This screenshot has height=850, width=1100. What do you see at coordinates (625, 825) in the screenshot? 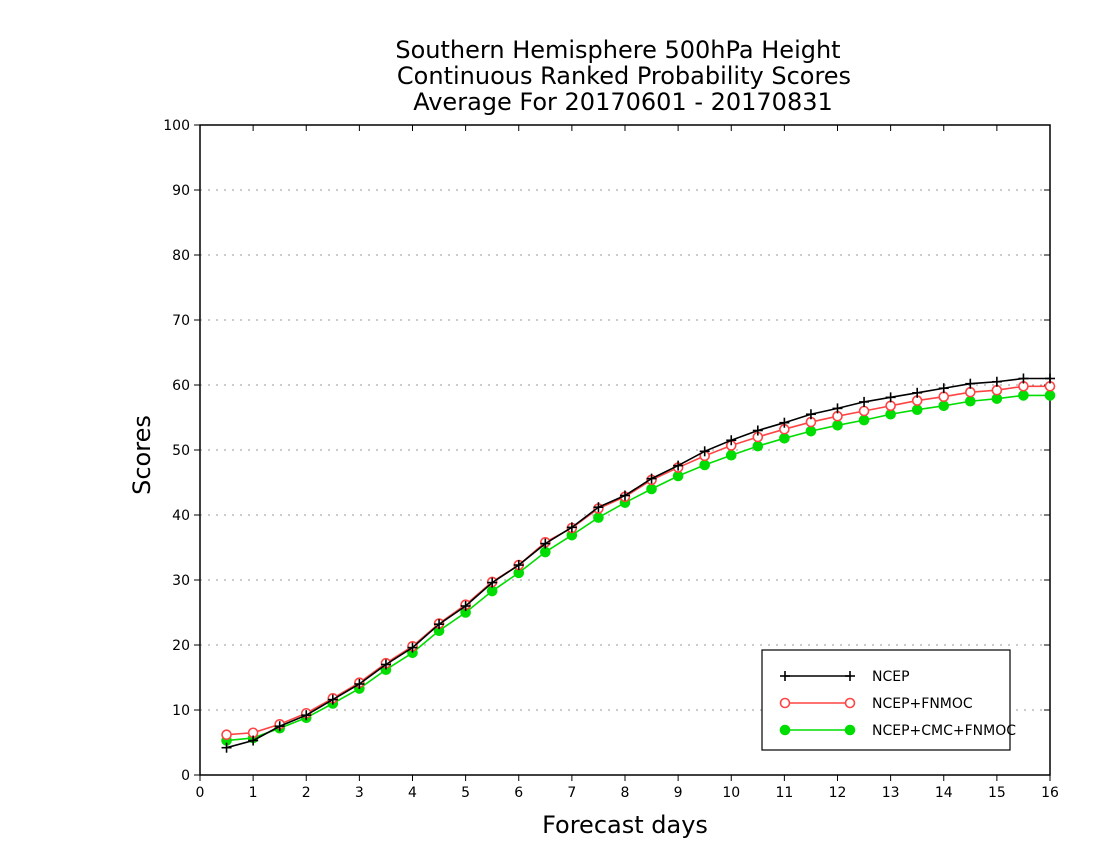
I see `x-axis-label: Forecast days` at bounding box center [625, 825].